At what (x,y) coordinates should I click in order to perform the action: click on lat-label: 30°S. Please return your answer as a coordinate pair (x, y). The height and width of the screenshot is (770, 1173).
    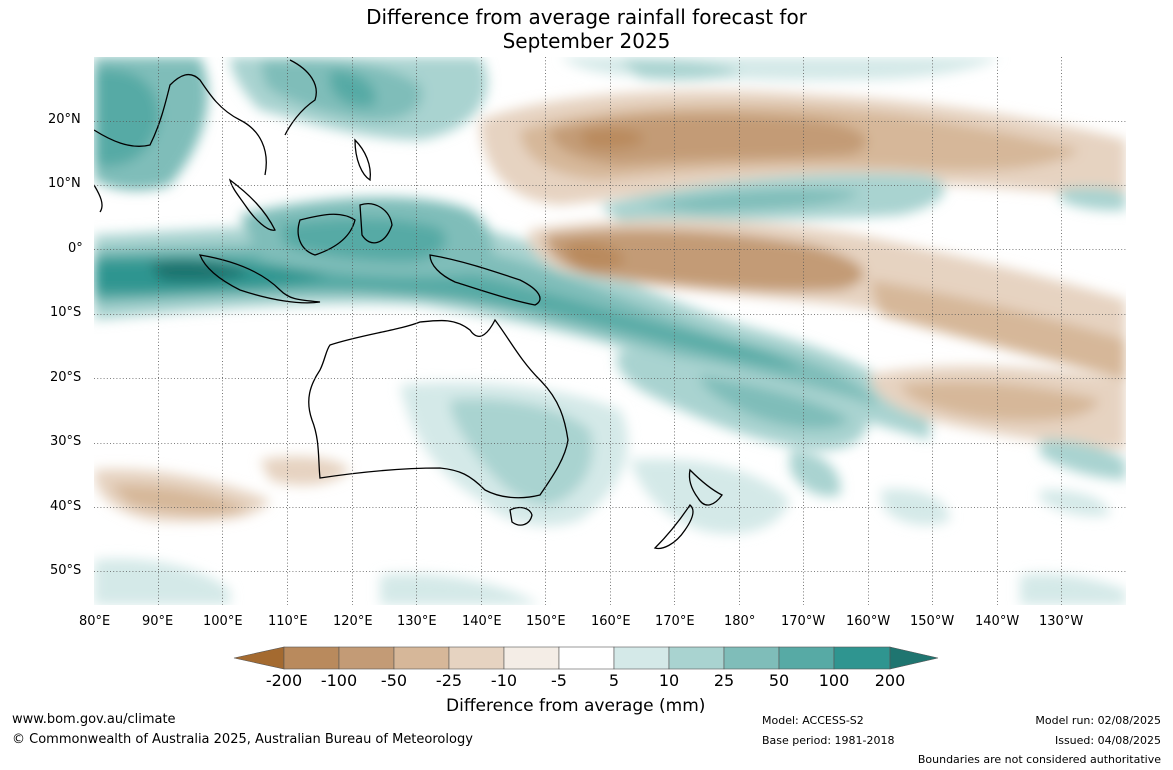
    Looking at the image, I should click on (66, 441).